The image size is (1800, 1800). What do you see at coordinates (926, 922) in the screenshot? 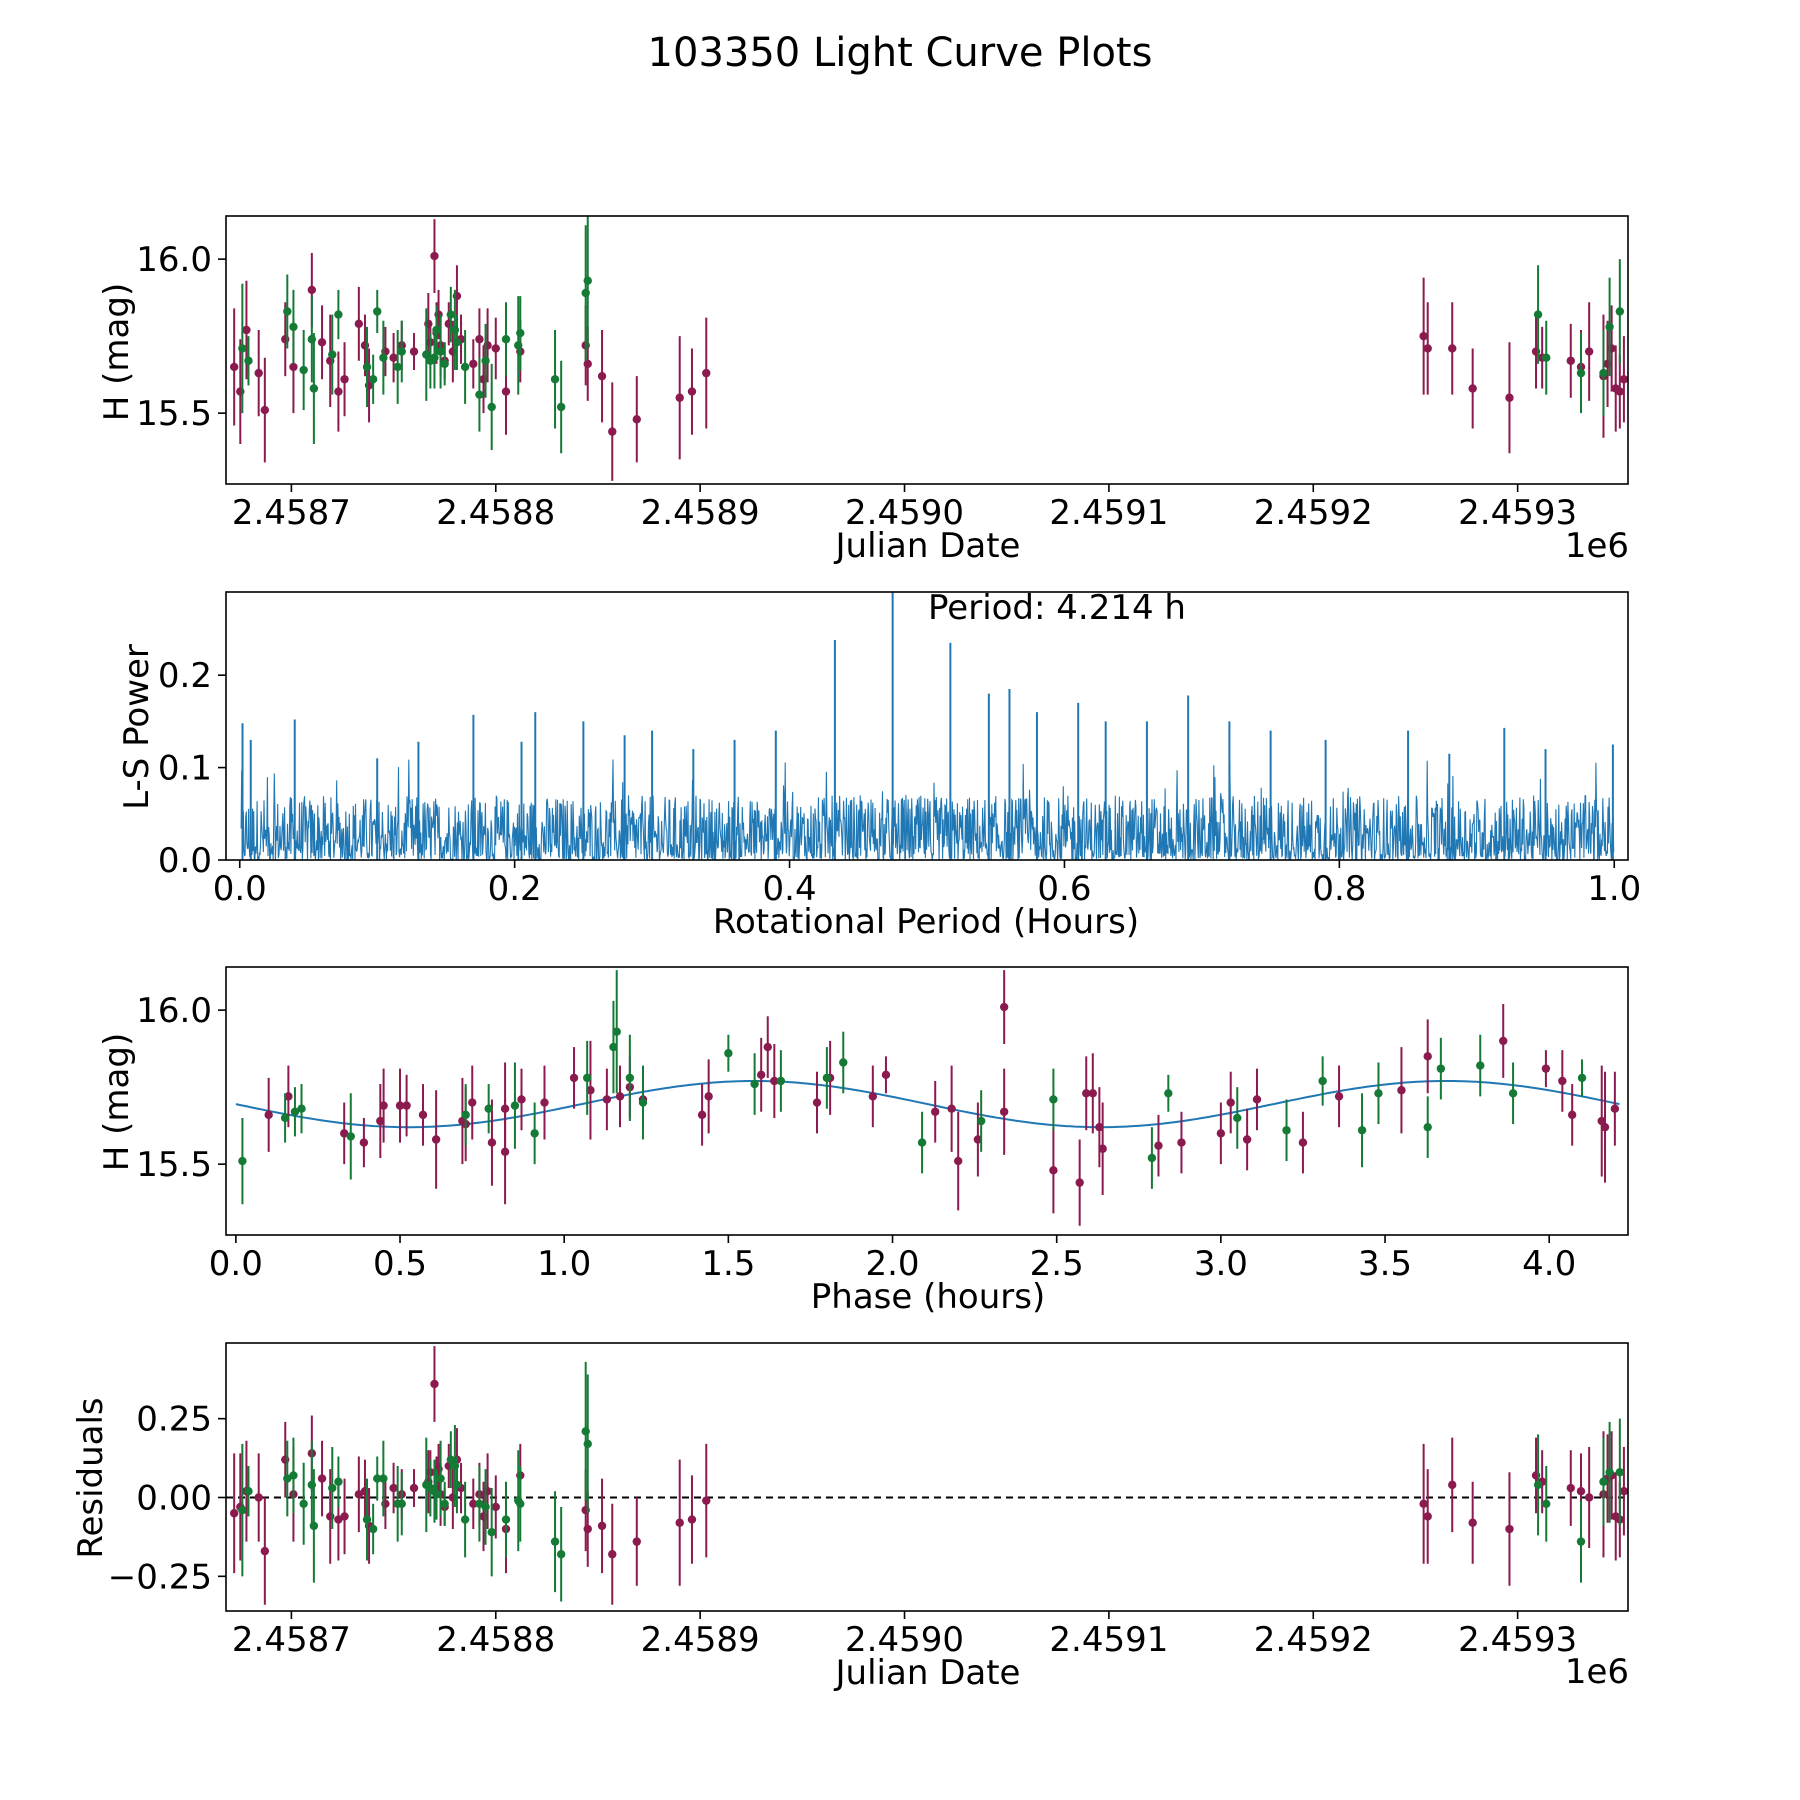
I see `periodogram-xlabel: Rotational Period (Hours)` at bounding box center [926, 922].